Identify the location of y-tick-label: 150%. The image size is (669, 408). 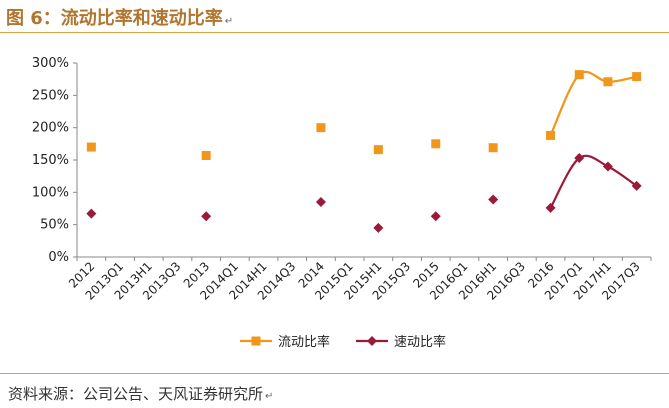
(50, 160).